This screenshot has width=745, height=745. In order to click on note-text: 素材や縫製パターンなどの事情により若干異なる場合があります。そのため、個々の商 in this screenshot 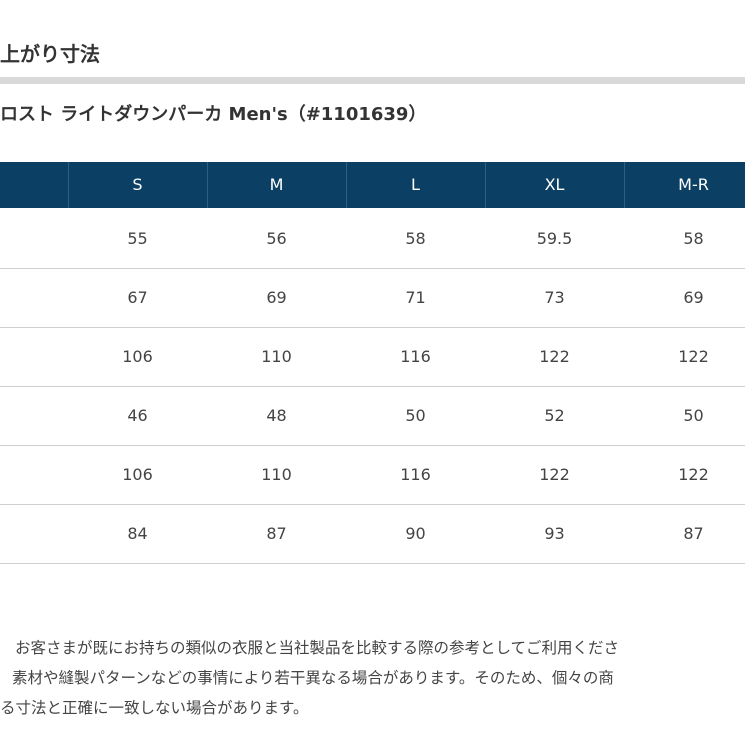, I will do `click(313, 678)`.